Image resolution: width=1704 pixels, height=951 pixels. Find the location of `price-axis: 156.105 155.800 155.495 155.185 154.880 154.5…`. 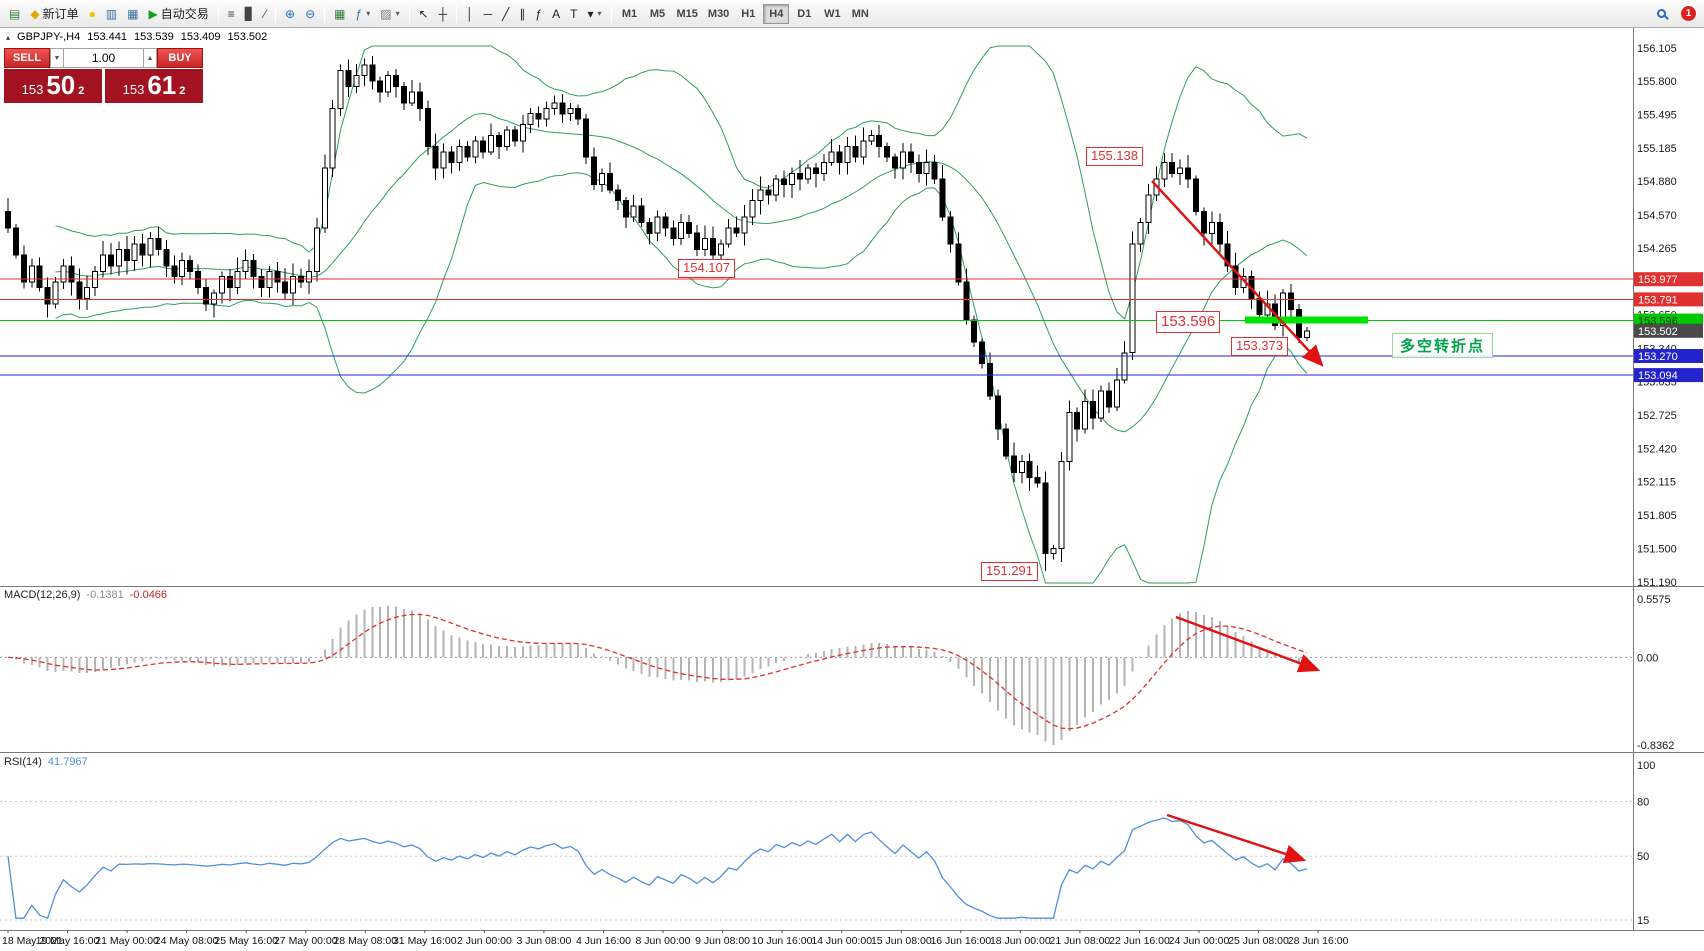

price-axis: 156.105 155.800 155.495 155.185 154.880 154.5… is located at coordinates (1657, 316).